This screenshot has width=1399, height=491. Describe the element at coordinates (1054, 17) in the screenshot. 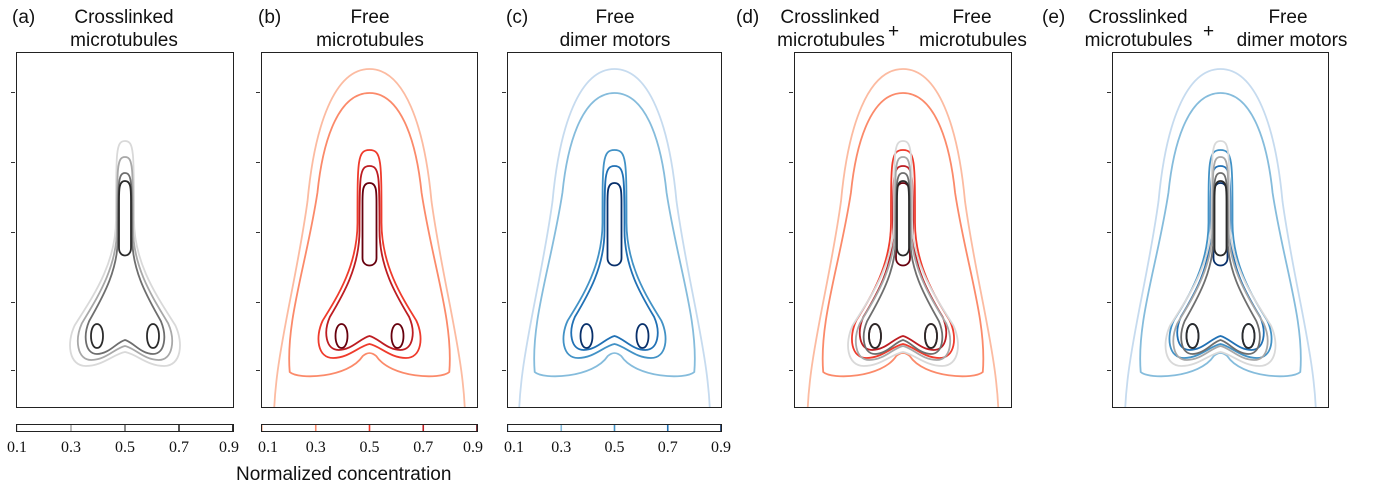

I see `panel-e-label: (e)` at that location.